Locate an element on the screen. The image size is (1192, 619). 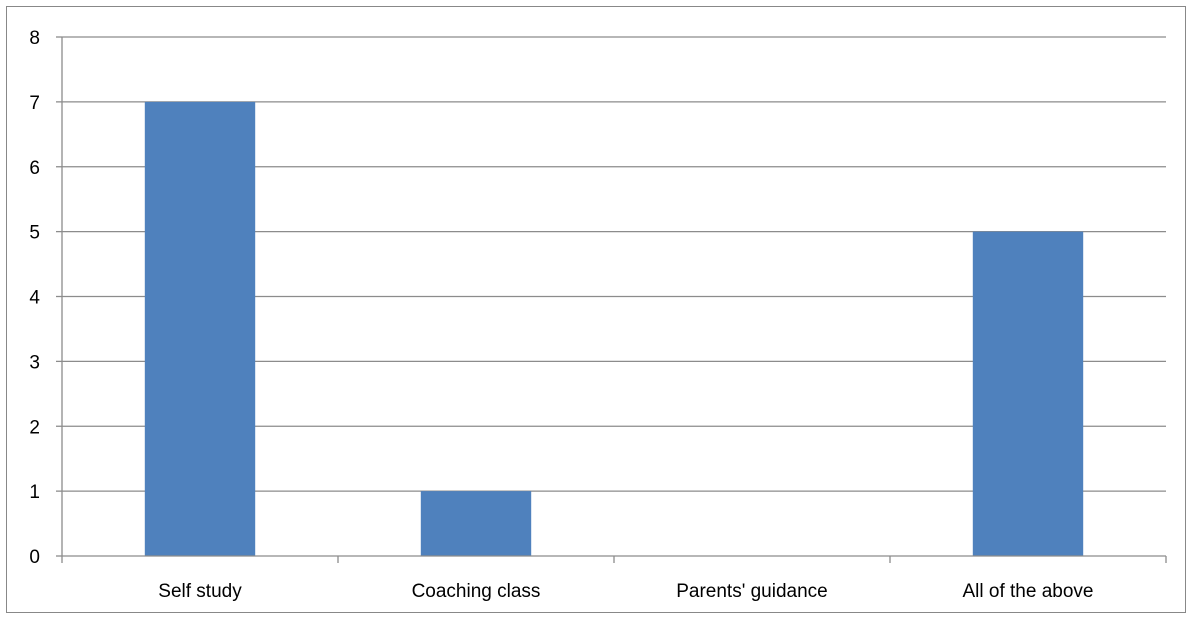
y-tick-label: 8 is located at coordinates (34, 38).